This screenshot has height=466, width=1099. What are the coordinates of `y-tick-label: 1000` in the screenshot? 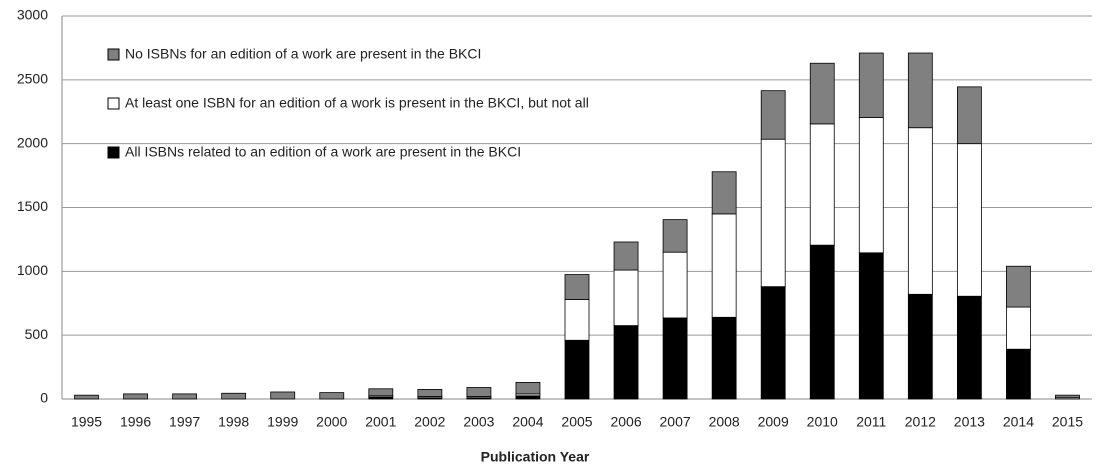 It's located at (32, 270).